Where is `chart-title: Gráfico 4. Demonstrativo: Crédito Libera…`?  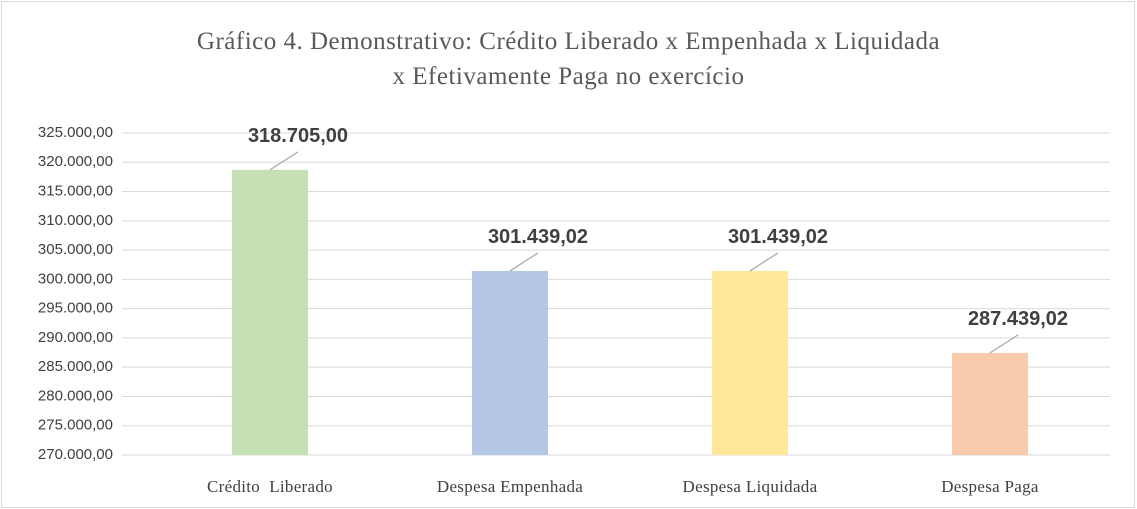
chart-title: Gráfico 4. Demonstrativo: Crédito Libera… is located at coordinates (568, 59).